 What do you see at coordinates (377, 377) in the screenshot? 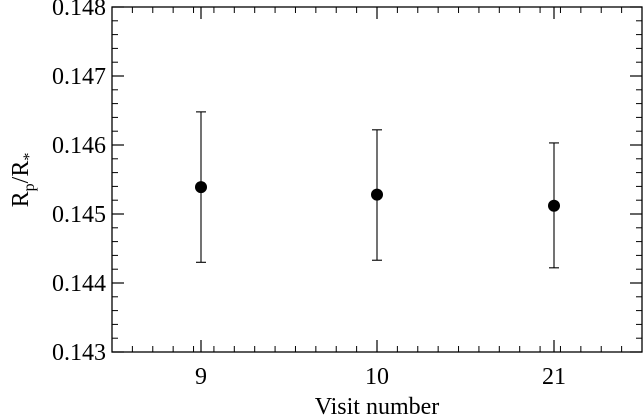
I see `x-tick-label: 10` at bounding box center [377, 377].